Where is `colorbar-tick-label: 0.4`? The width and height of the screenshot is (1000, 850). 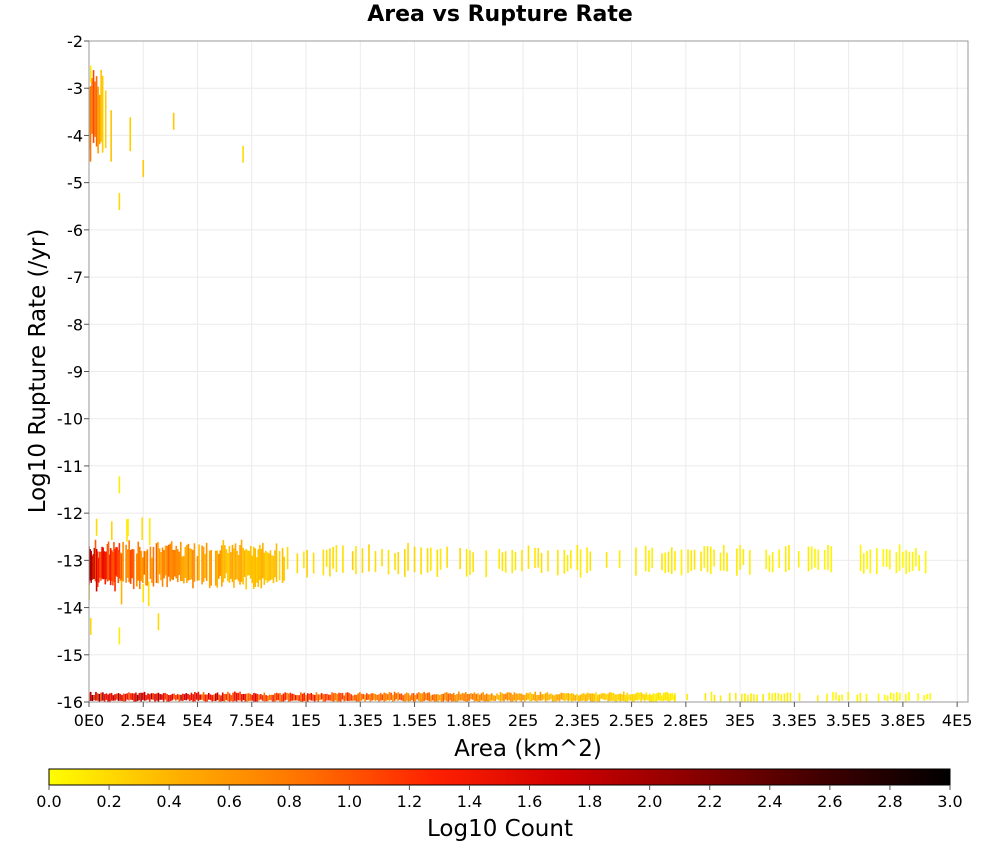 colorbar-tick-label: 0.4 is located at coordinates (168, 801).